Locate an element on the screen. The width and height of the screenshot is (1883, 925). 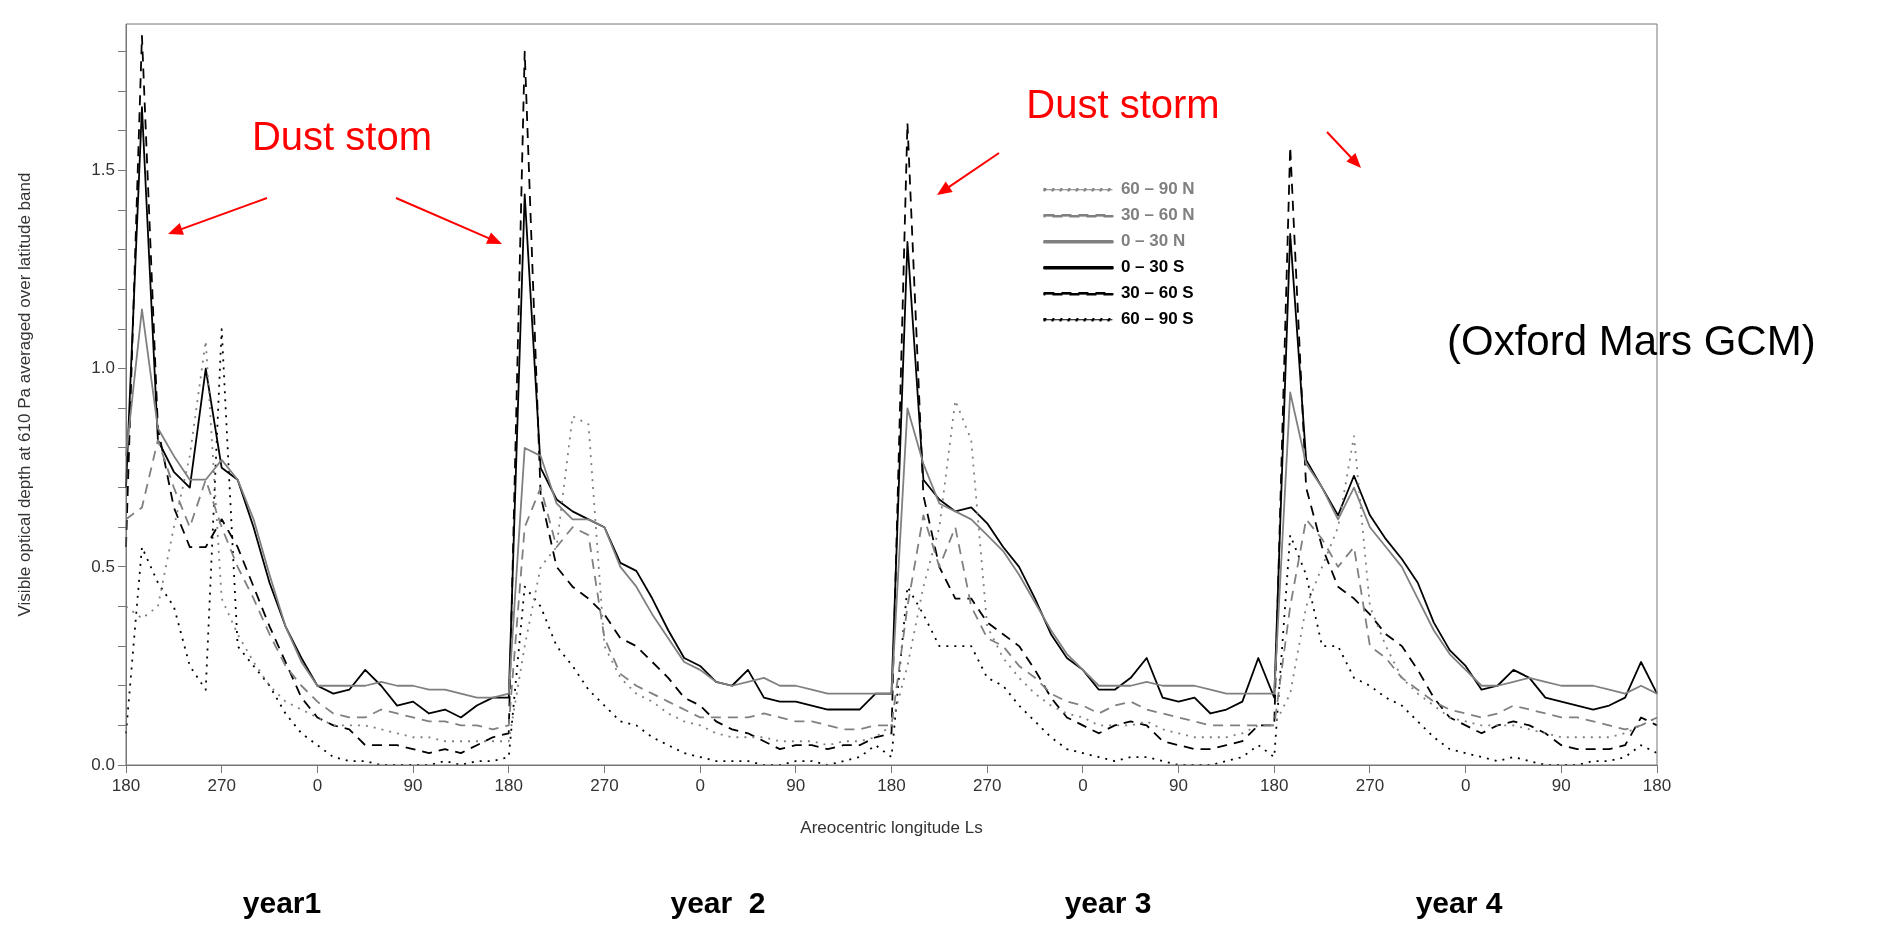
text: year1 is located at coordinates (282, 902).